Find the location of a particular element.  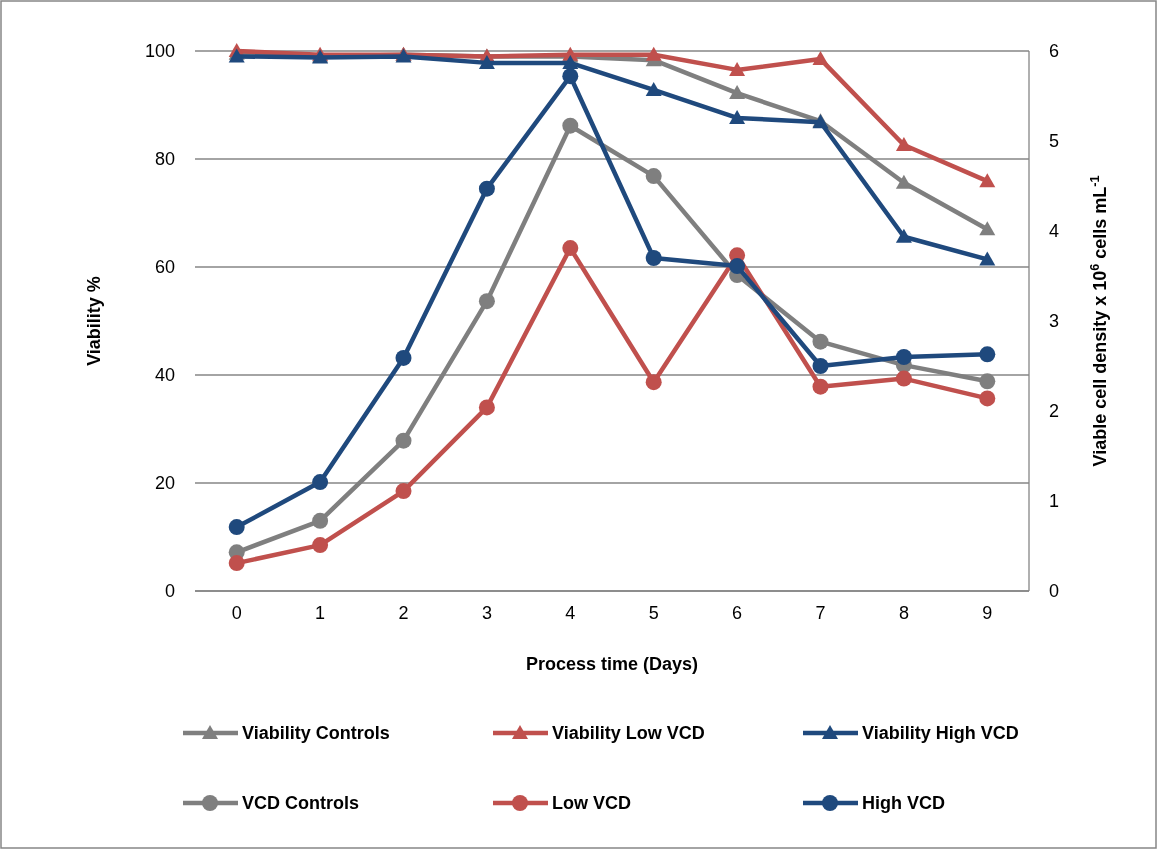

x-tick-label: 5 is located at coordinates (653, 613).